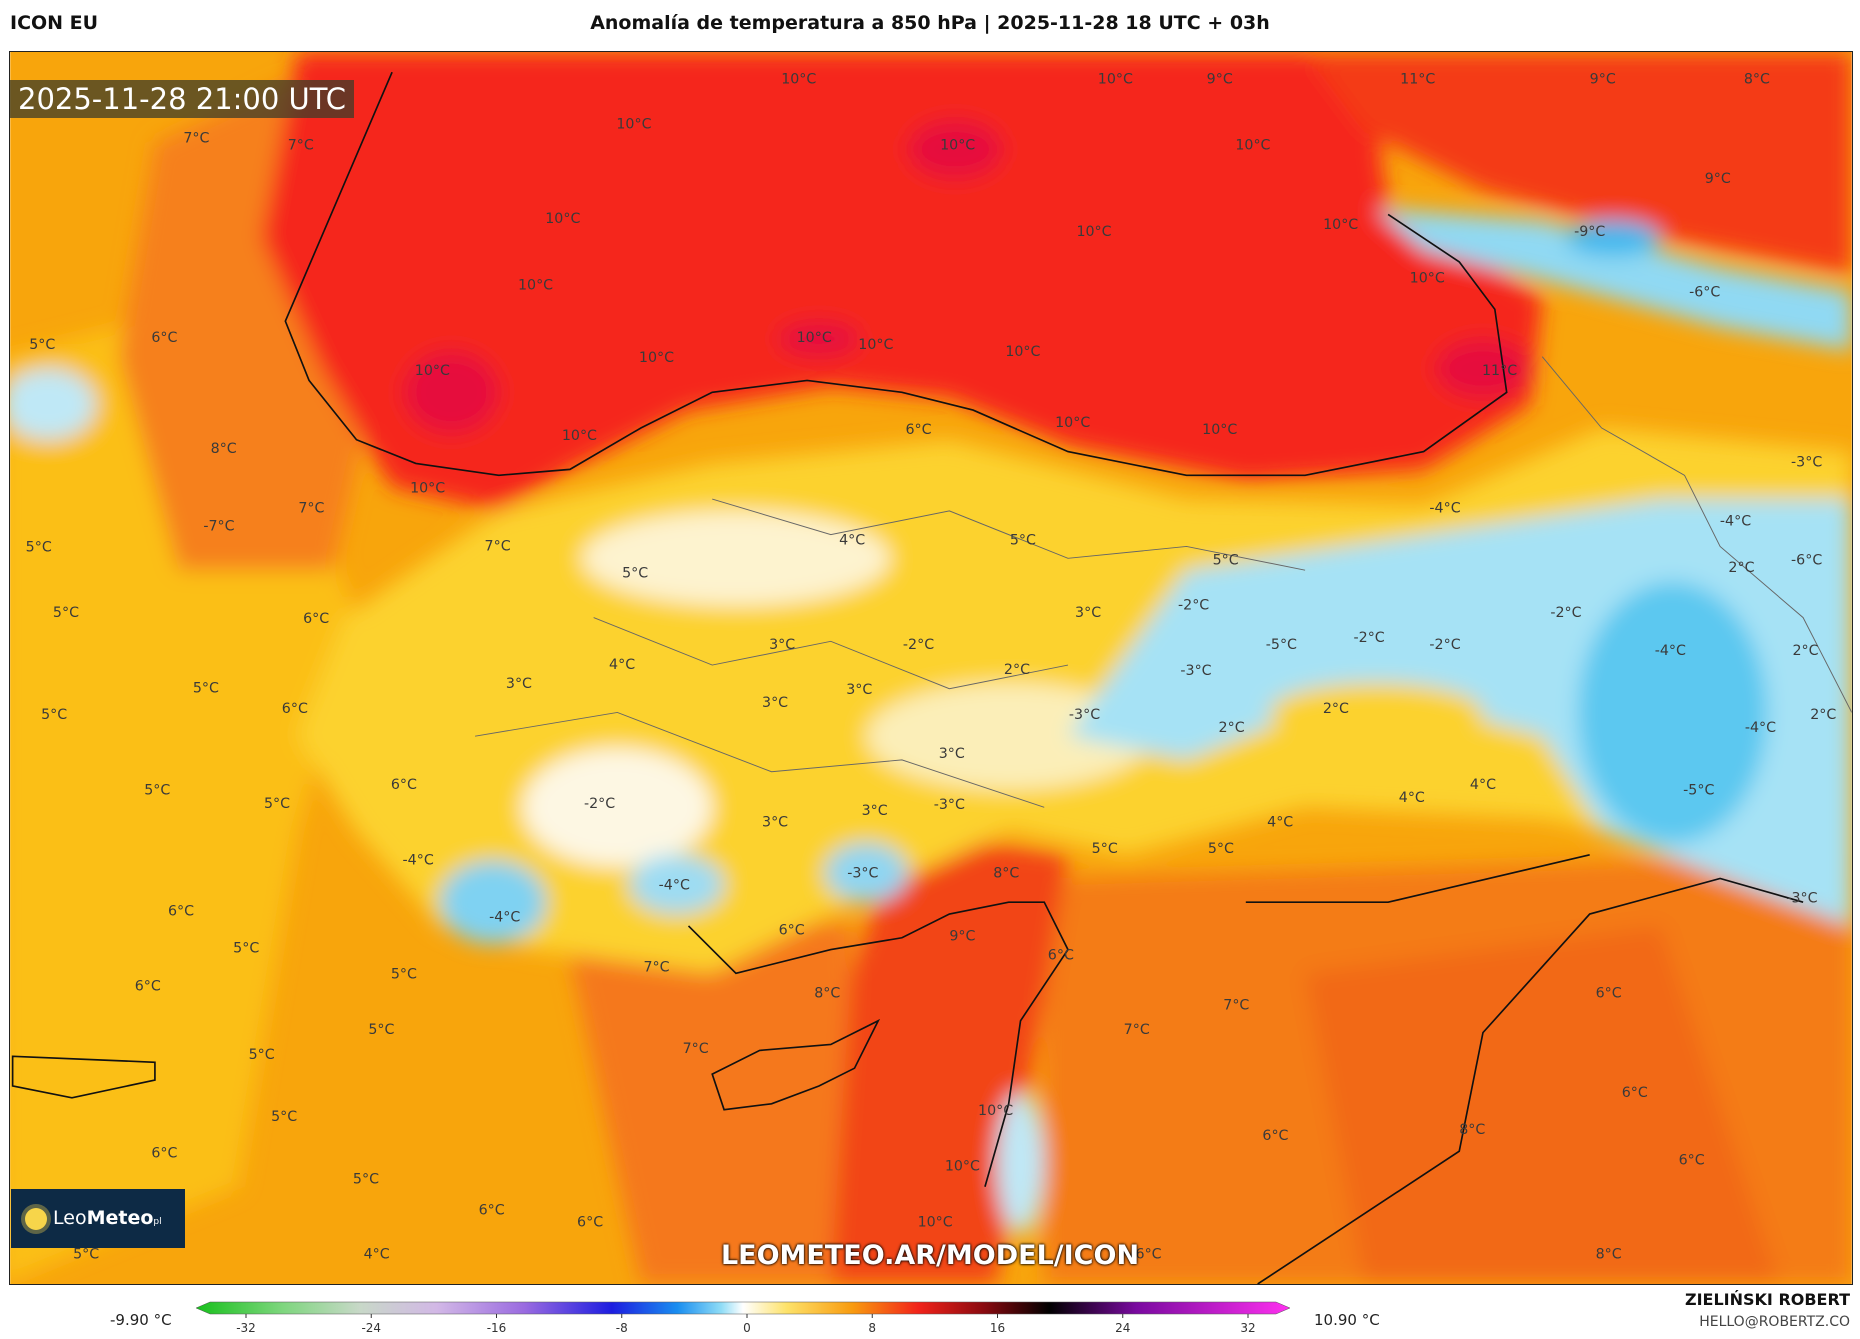  What do you see at coordinates (872, 1328) in the screenshot?
I see `colorbar-tick-label: 8` at bounding box center [872, 1328].